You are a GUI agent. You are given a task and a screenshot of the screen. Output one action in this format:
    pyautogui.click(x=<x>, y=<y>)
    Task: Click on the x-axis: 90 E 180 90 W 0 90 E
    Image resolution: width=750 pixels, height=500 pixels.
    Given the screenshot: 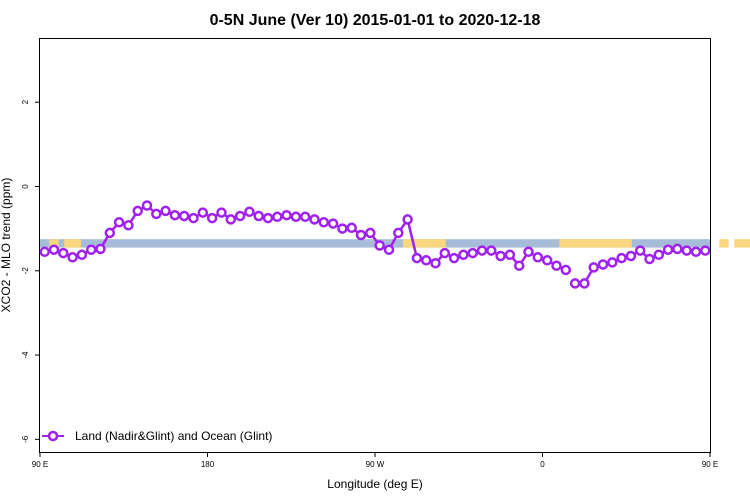 What is the action you would take?
    pyautogui.click(x=375, y=460)
    